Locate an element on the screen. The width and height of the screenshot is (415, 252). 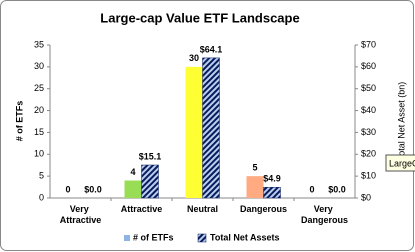
y2-tick-label: $10 is located at coordinates (368, 176).